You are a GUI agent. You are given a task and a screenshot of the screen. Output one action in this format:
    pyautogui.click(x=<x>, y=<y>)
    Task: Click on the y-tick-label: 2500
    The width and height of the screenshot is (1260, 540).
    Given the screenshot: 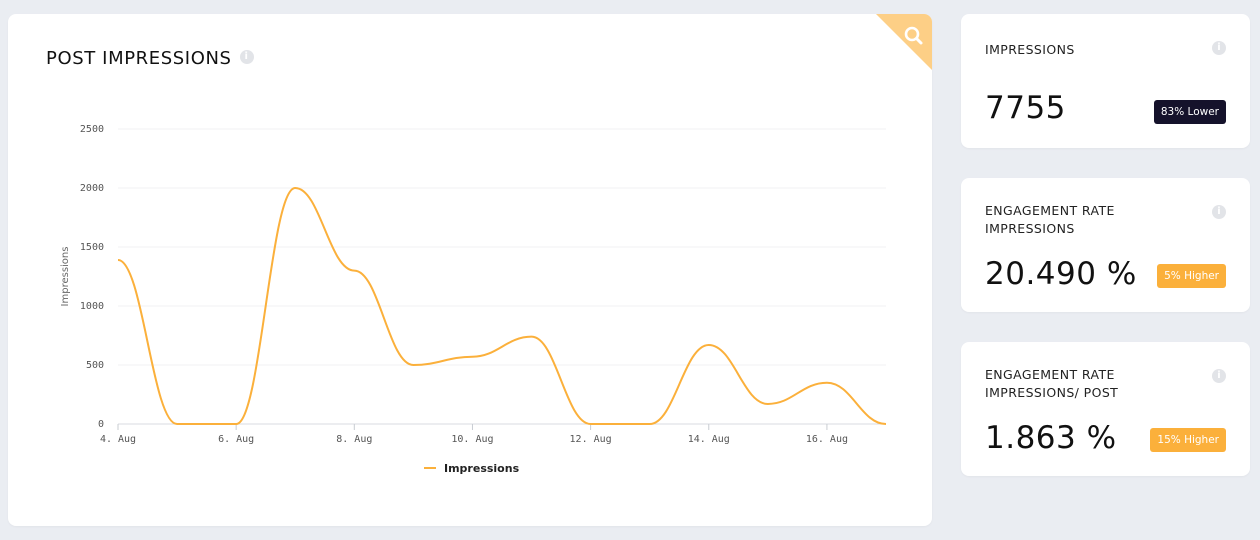 What is the action you would take?
    pyautogui.click(x=92, y=129)
    